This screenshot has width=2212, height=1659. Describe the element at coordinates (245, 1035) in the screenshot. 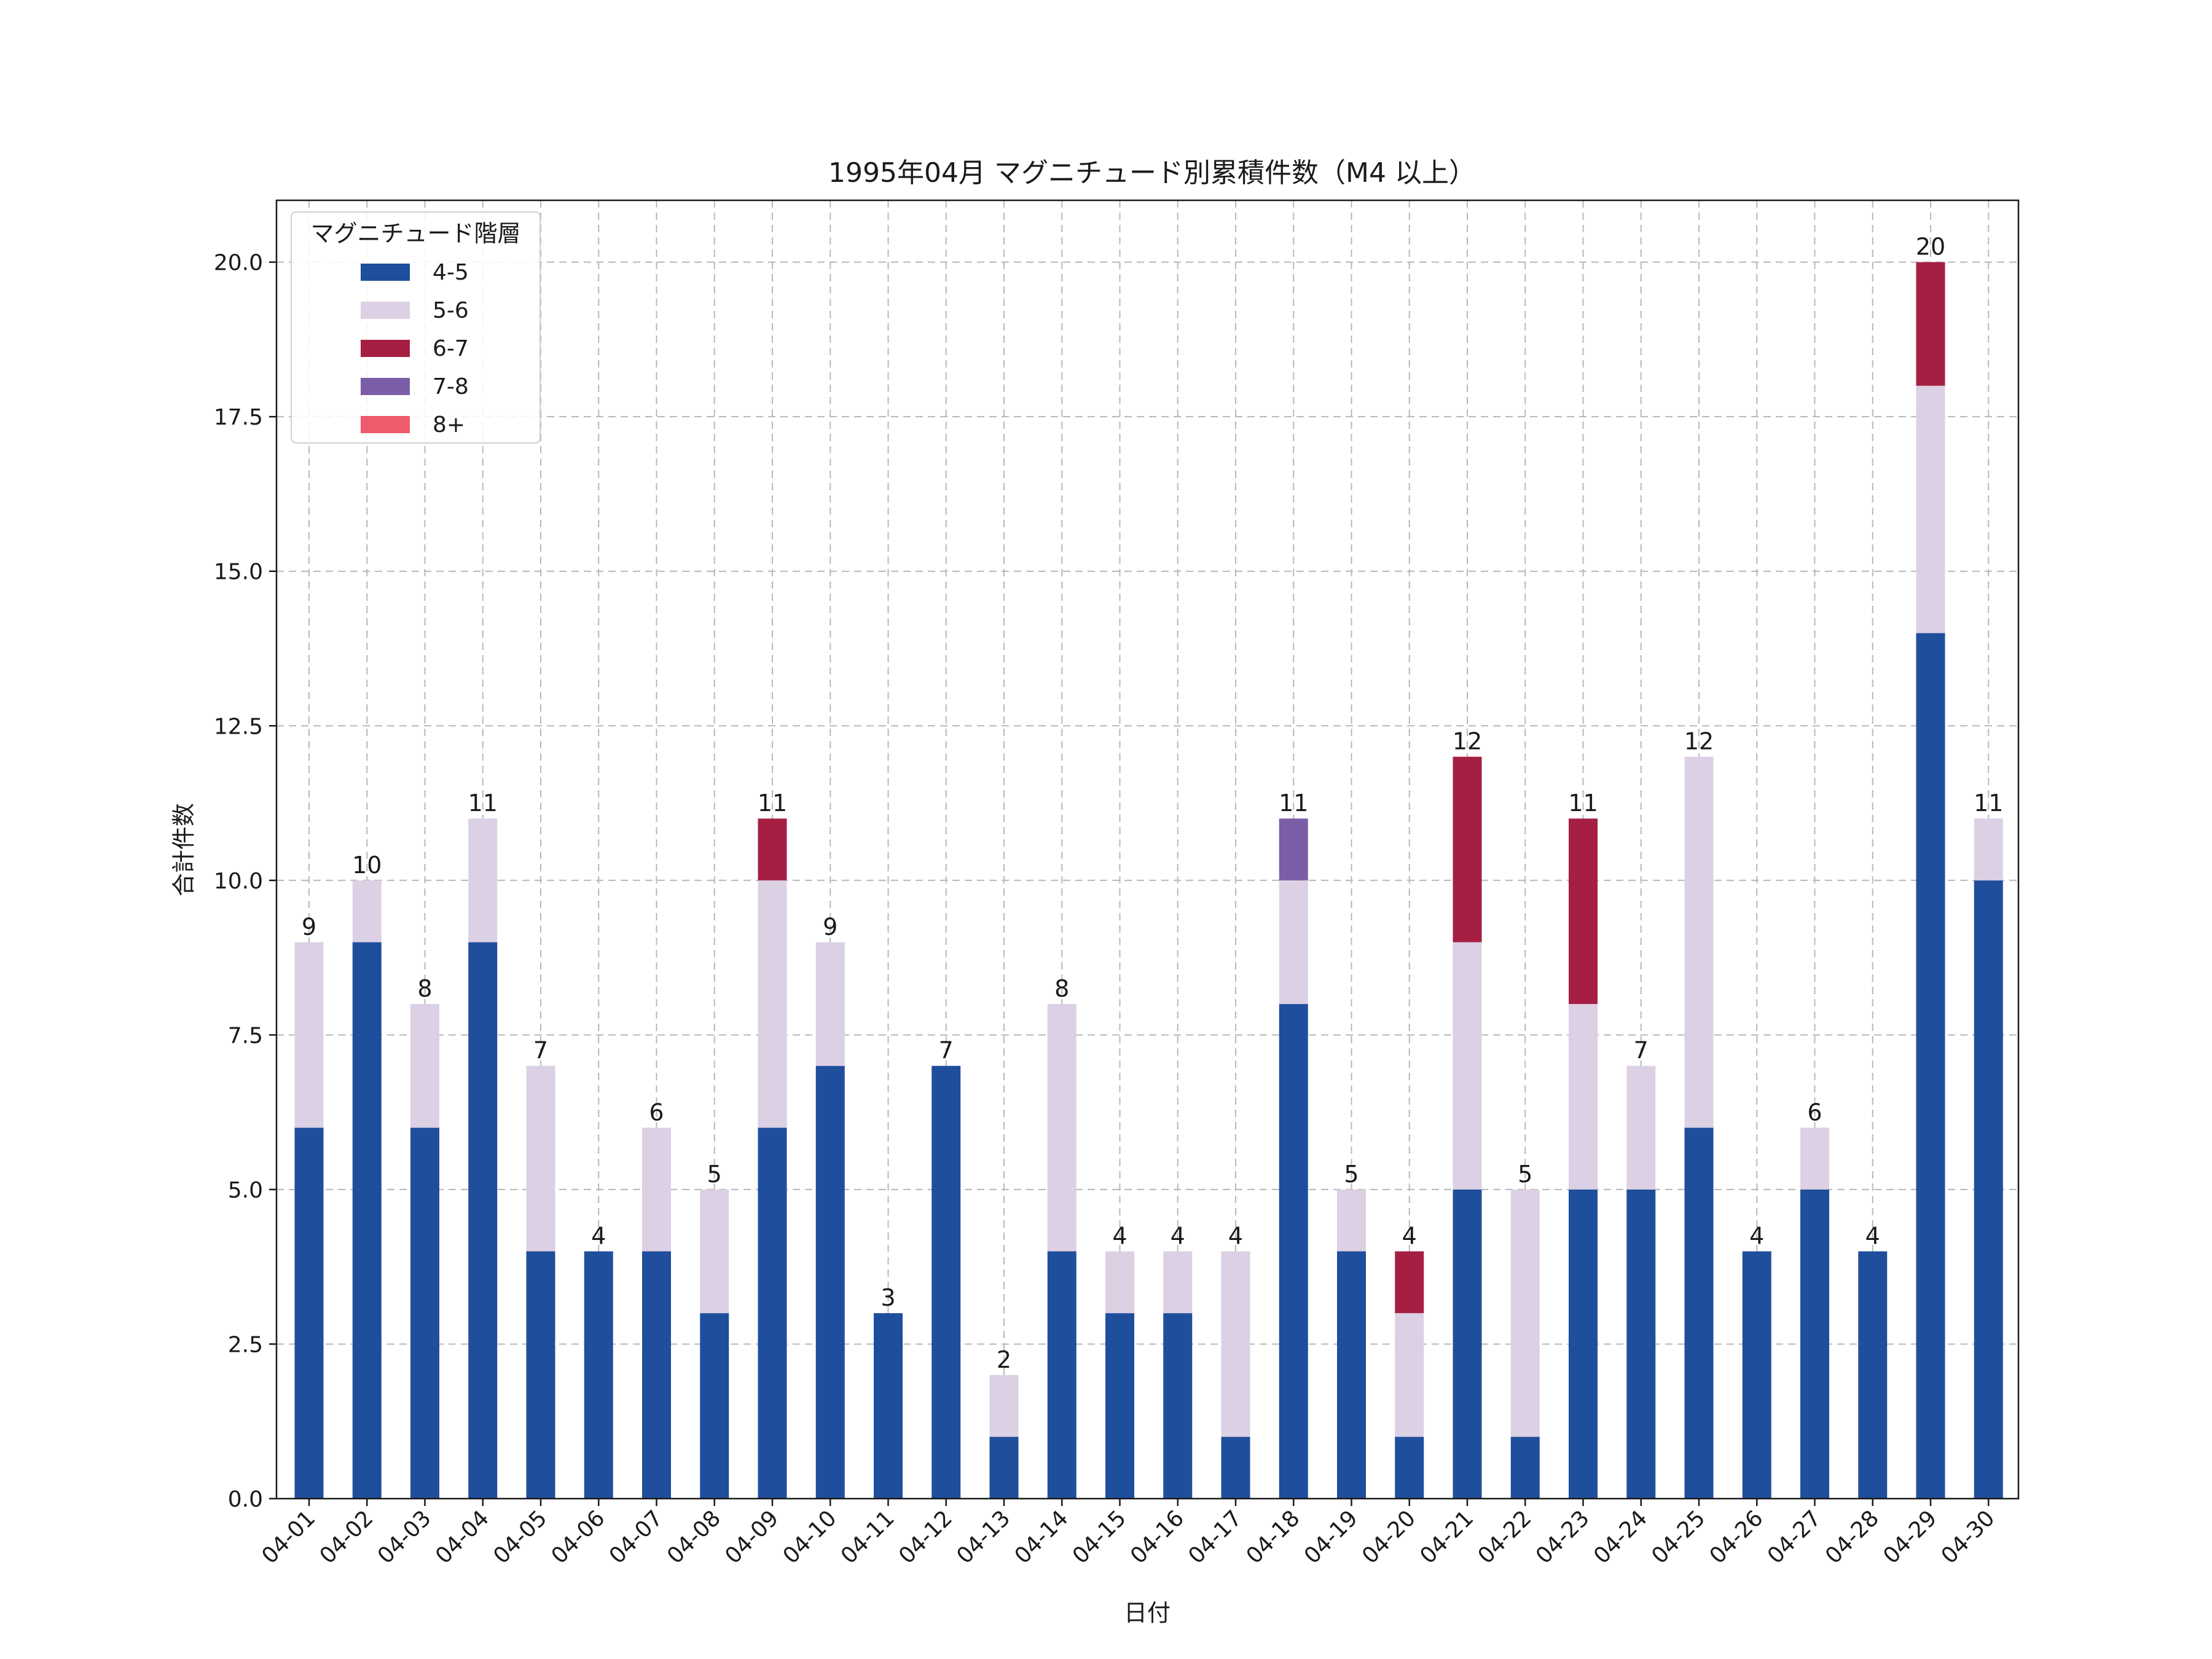

I see `y-tick-label: 7.5` at that location.